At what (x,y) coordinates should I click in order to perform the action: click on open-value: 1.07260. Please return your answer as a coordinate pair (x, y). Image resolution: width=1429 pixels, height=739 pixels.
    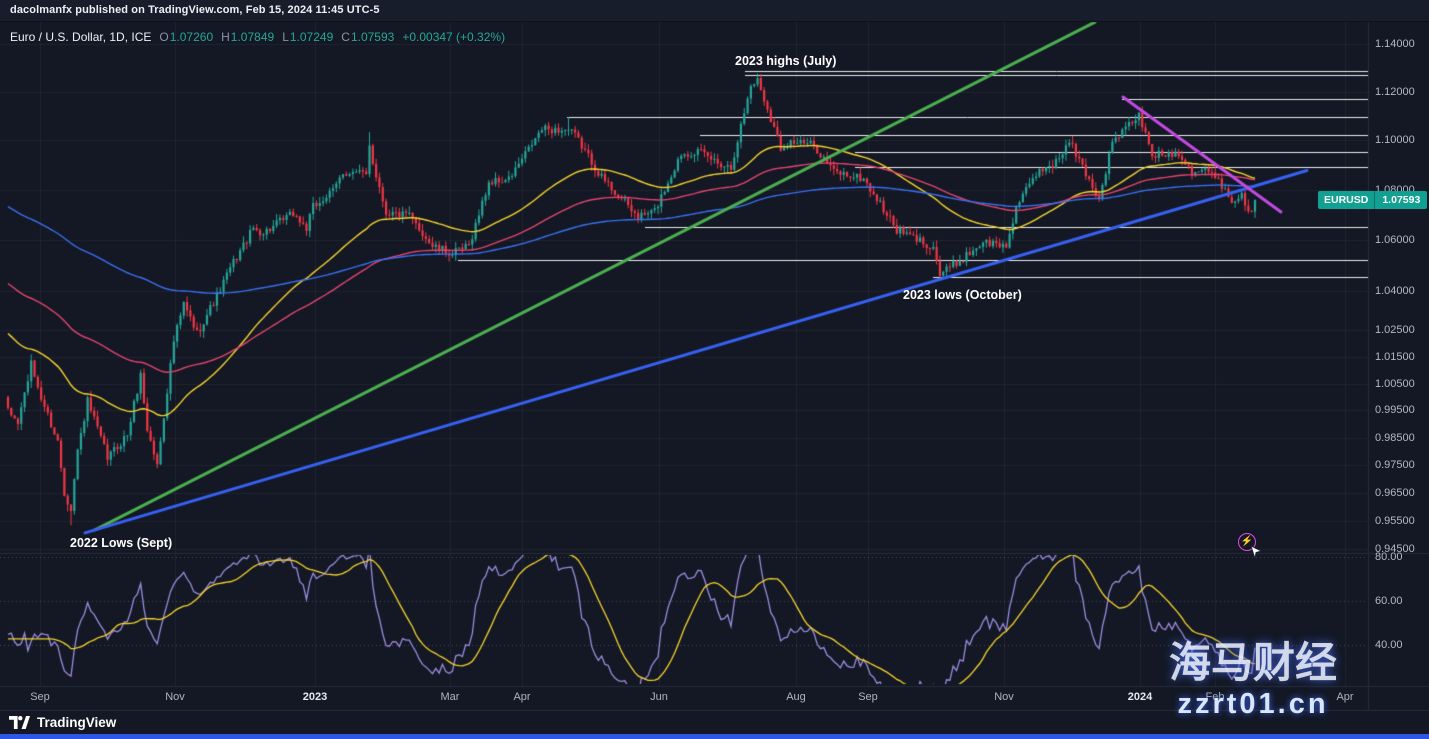
    Looking at the image, I should click on (191, 37).